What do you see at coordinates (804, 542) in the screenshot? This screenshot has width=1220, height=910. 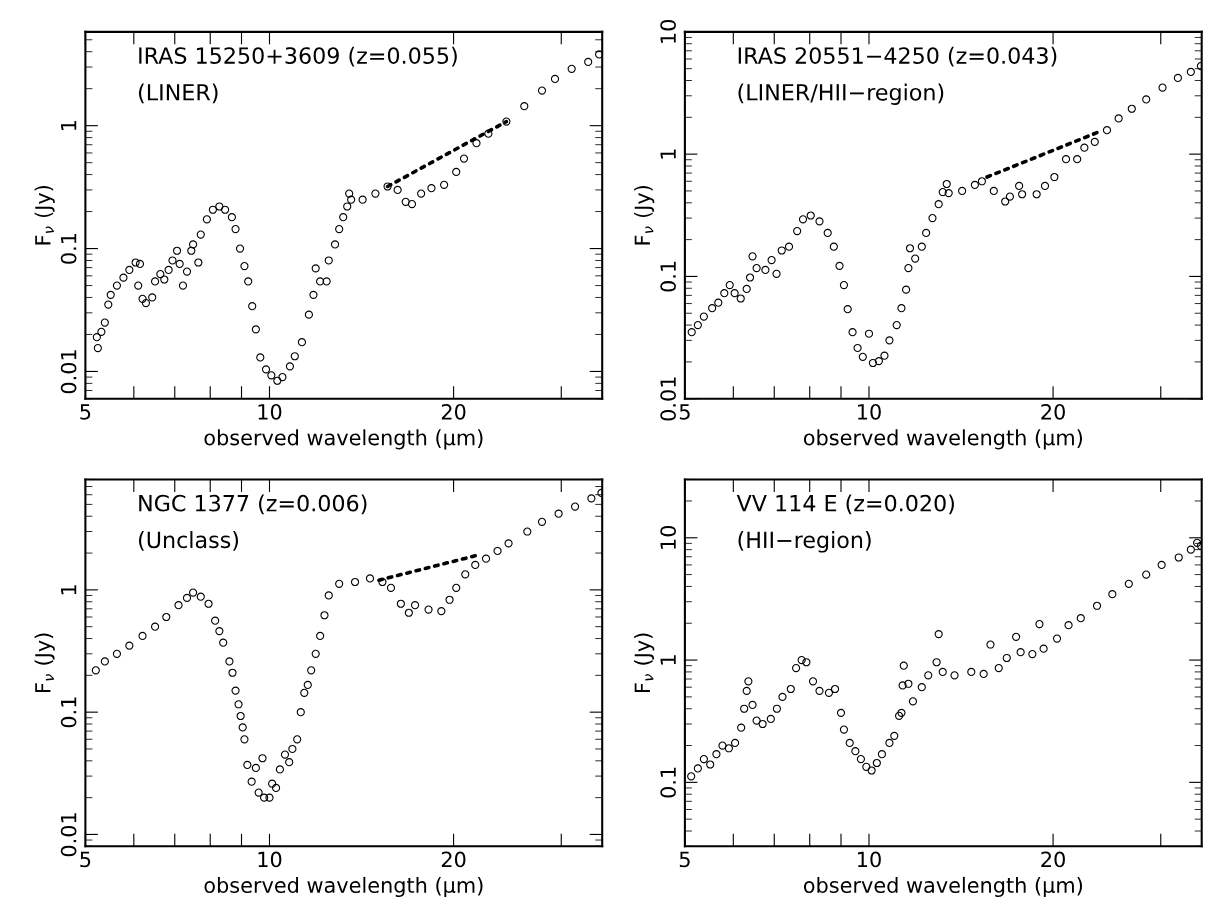 I see `annotation: (HII−region)` at bounding box center [804, 542].